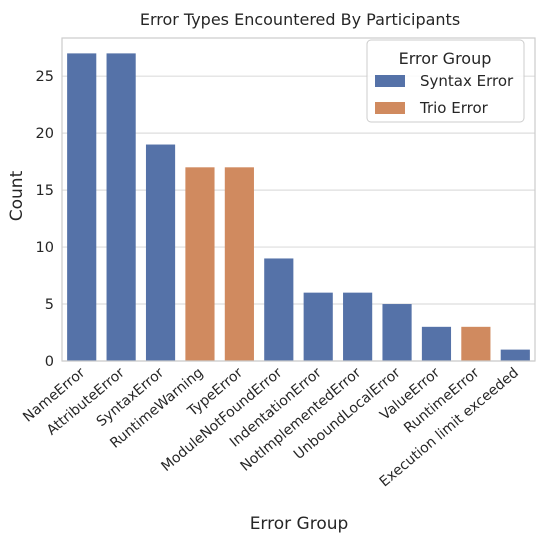 This screenshot has height=540, width=550. What do you see at coordinates (82, 207) in the screenshot?
I see `bar-nameerror` at bounding box center [82, 207].